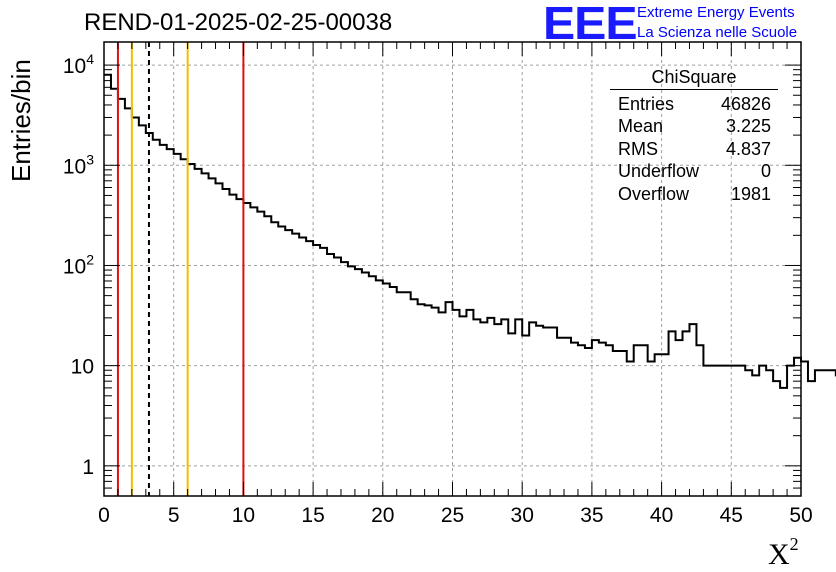 The height and width of the screenshot is (572, 836). What do you see at coordinates (174, 515) in the screenshot?
I see `x-tick-label: 5` at bounding box center [174, 515].